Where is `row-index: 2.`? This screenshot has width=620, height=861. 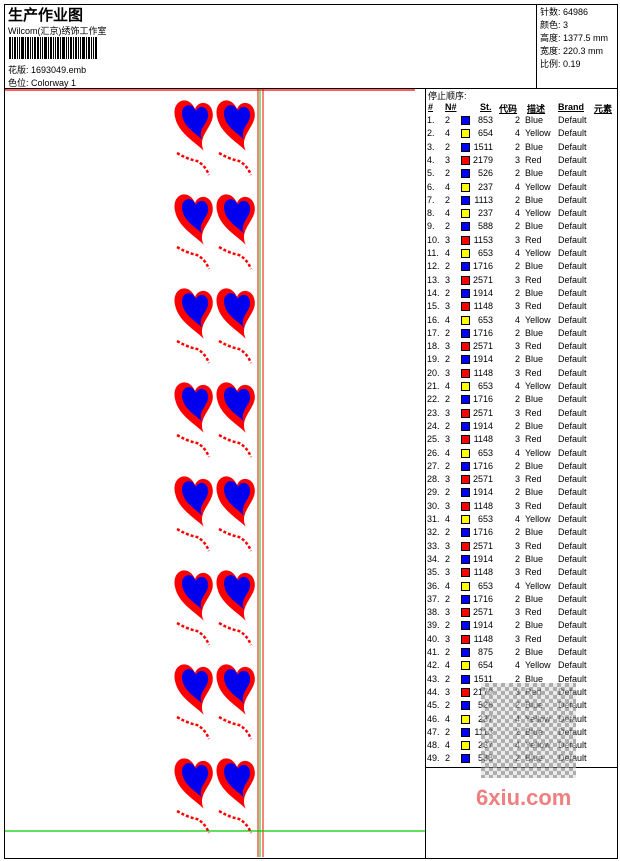
row-index: 2. is located at coordinates (431, 133).